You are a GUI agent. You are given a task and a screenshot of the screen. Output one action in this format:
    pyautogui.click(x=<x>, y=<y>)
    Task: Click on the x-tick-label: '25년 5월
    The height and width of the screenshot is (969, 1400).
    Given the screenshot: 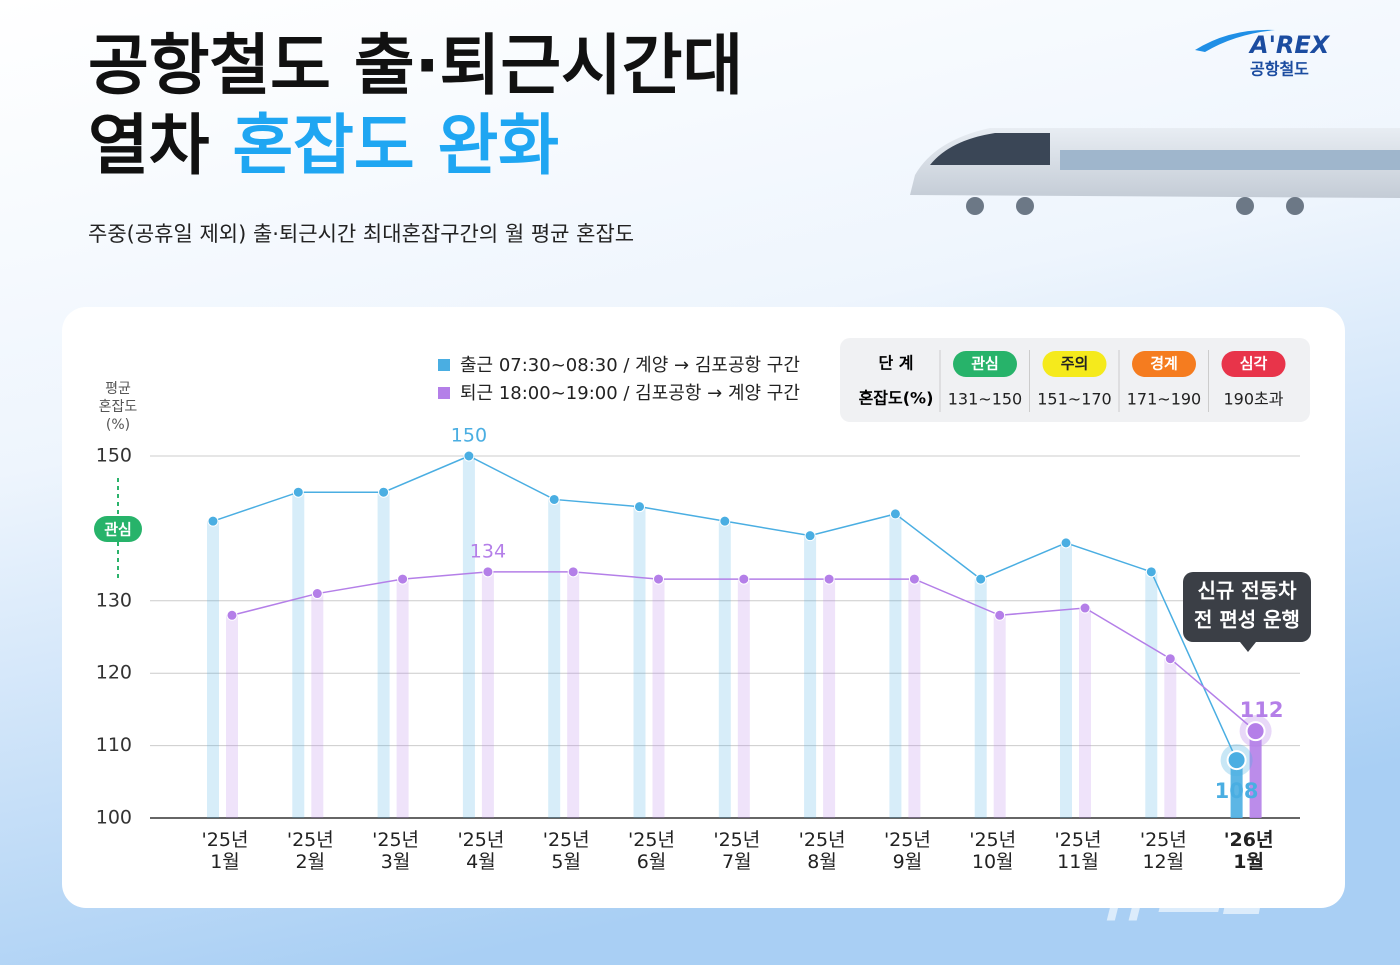 What is the action you would take?
    pyautogui.click(x=566, y=851)
    